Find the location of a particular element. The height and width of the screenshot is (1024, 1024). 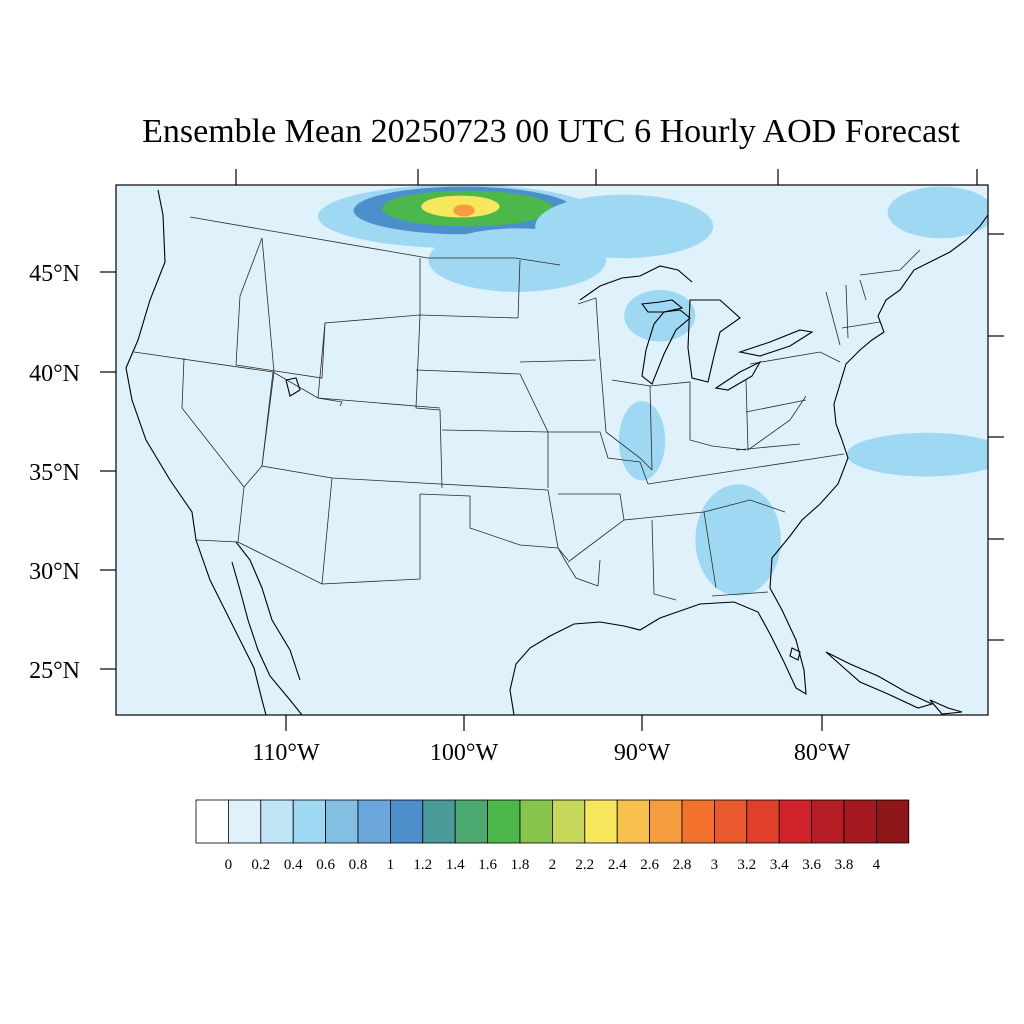

lat-label: 35°N is located at coordinates (54, 473).